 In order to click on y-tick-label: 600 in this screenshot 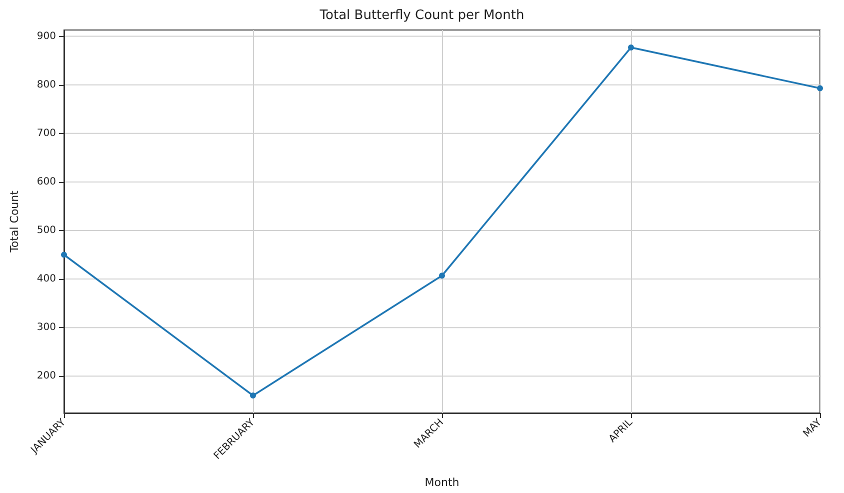, I will do `click(46, 182)`.